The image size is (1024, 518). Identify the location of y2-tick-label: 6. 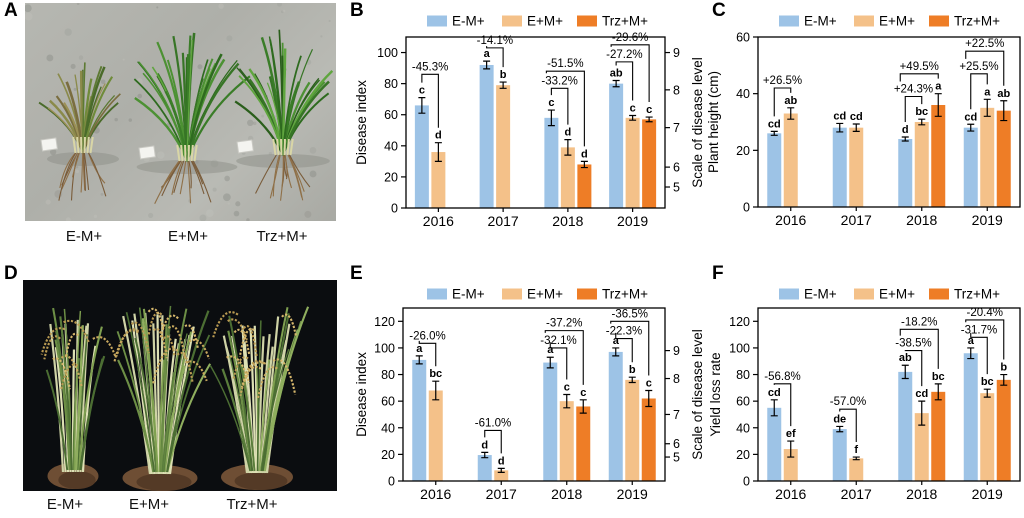
(676, 168).